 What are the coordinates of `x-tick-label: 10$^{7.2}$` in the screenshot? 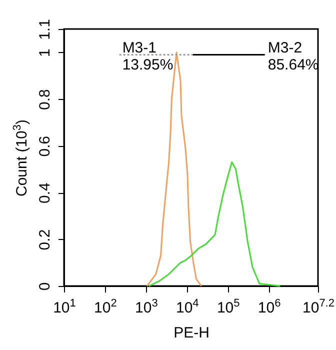 It's located at (318, 307).